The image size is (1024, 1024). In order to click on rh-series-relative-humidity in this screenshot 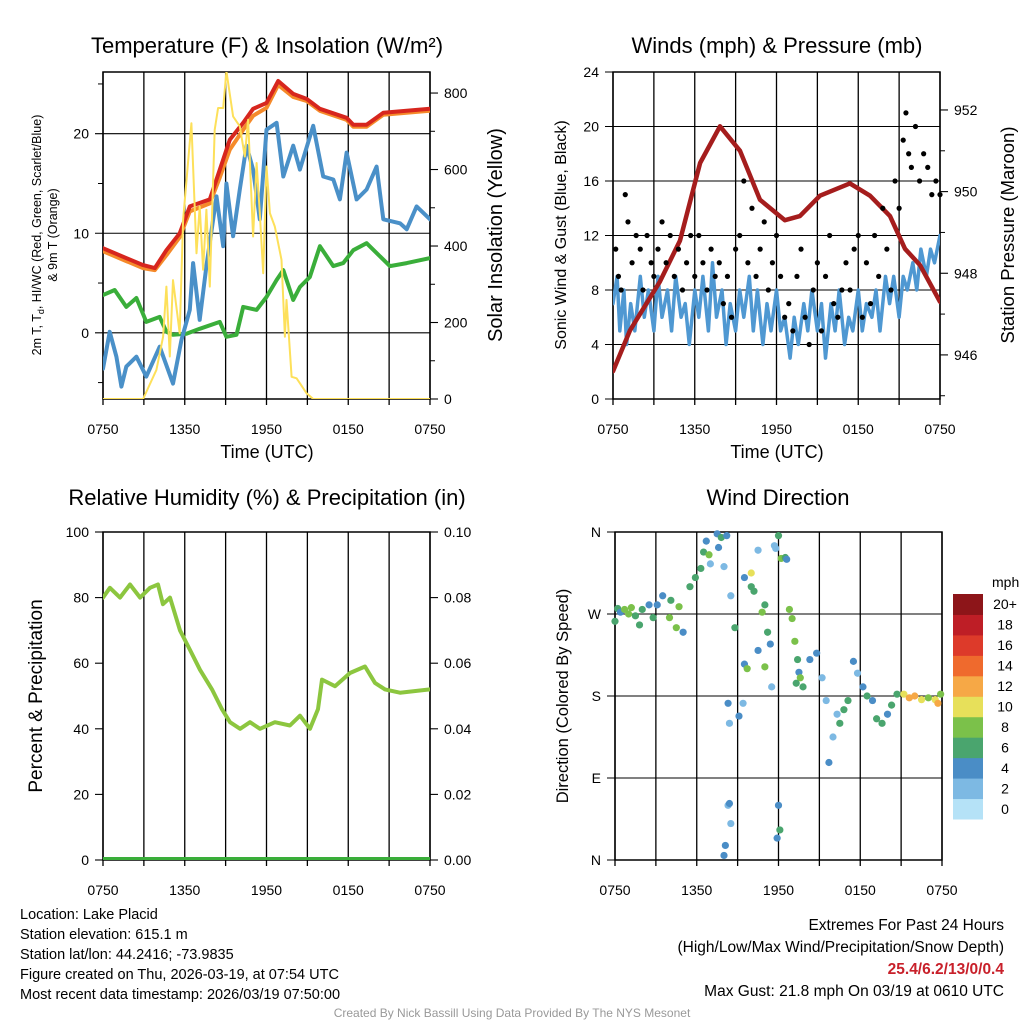, I will do `click(266, 656)`.